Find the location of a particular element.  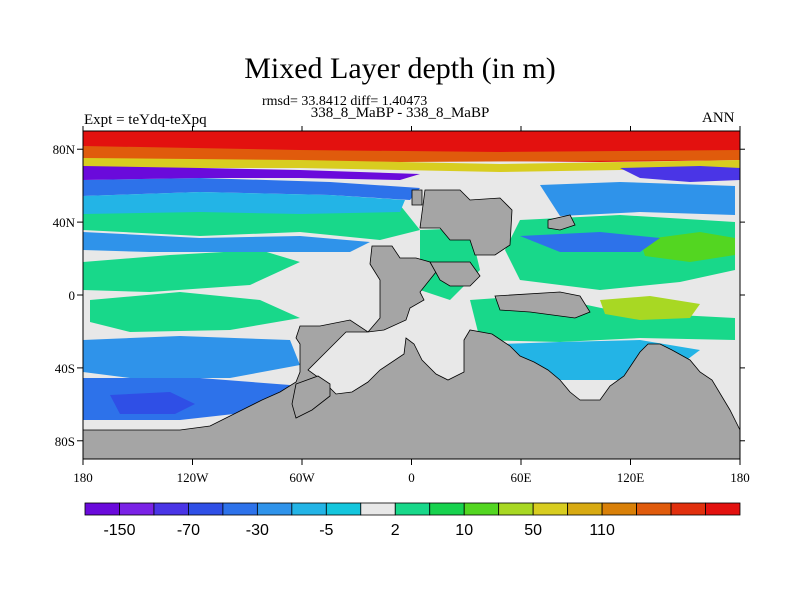

land-central-america is located at coordinates (455, 274).